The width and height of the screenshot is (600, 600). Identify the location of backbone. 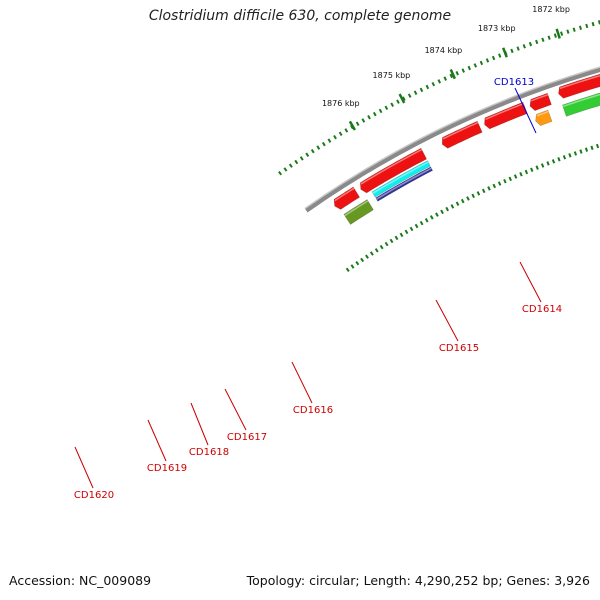
(452, 140).